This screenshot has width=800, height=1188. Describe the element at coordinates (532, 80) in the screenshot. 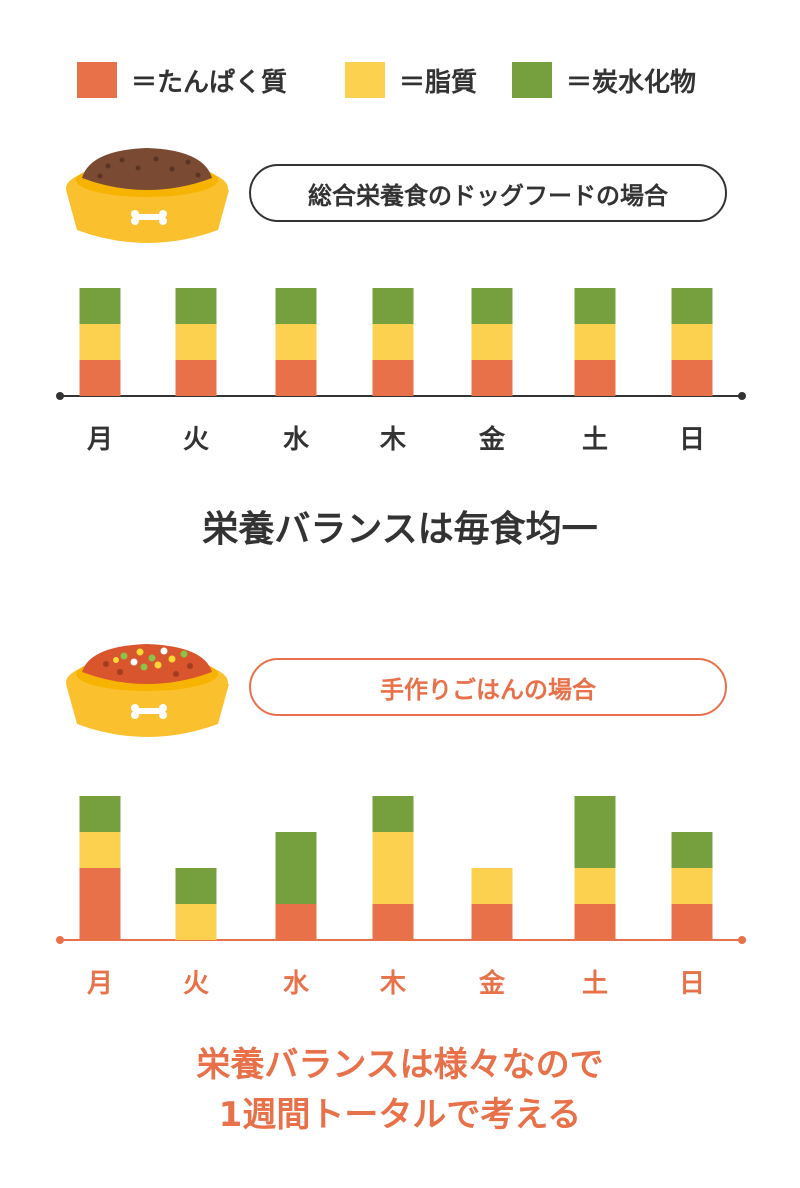

I see `legend-swatch-carb` at that location.